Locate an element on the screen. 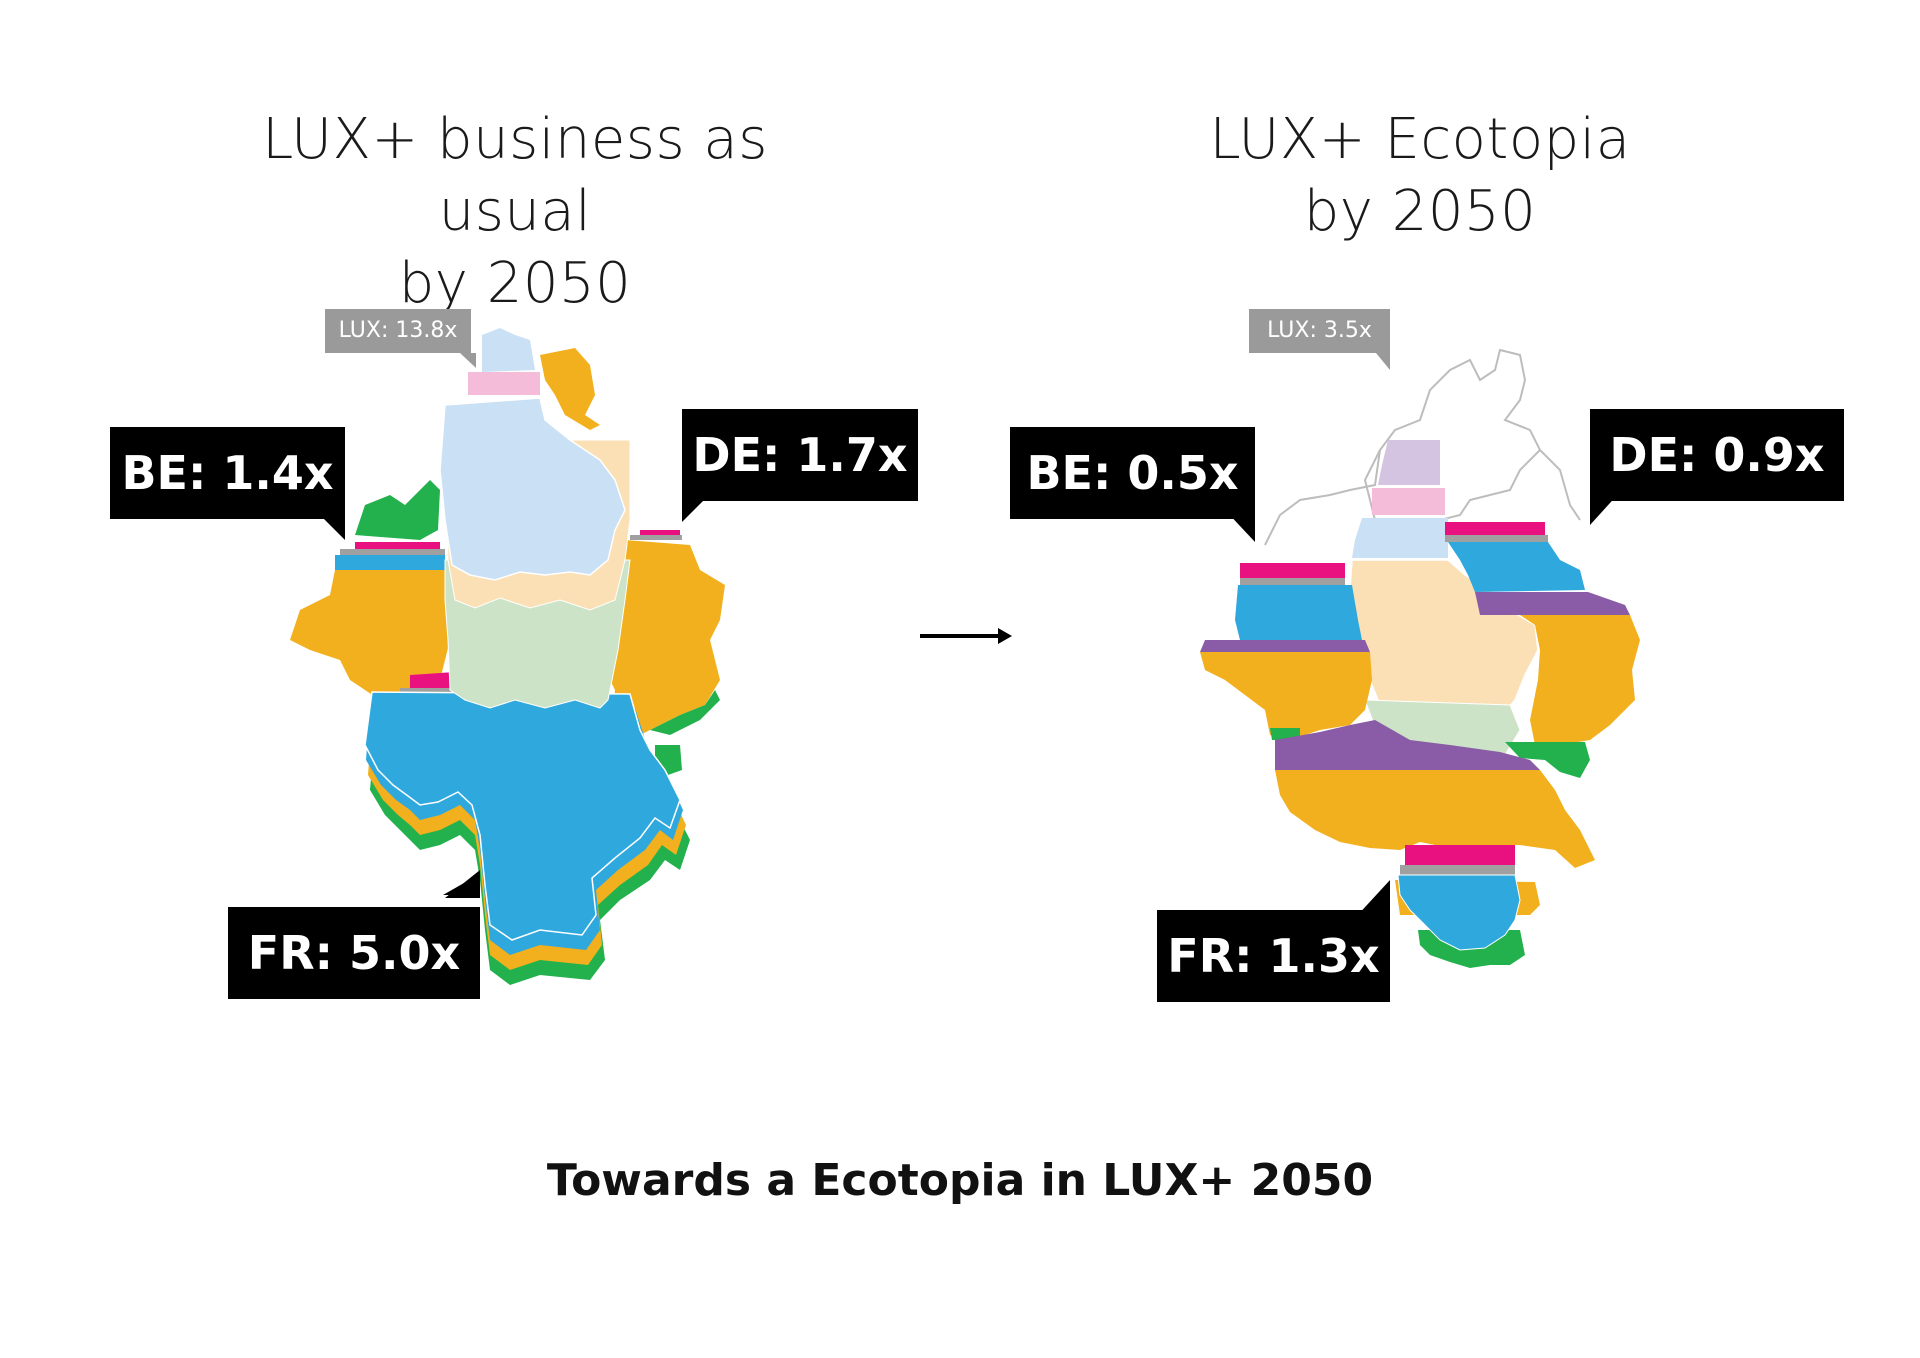 The width and height of the screenshot is (1920, 1358). right-de-green is located at coordinates (1547, 760).